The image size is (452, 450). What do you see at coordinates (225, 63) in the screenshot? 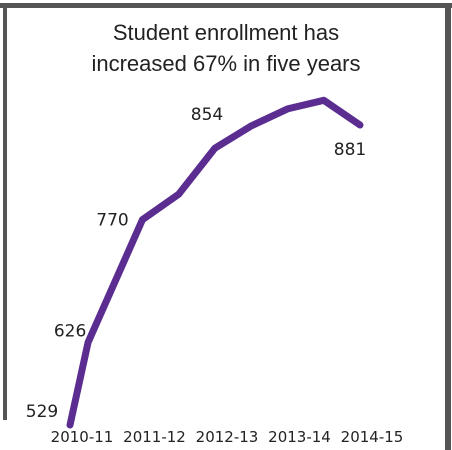
I see `chart-title-line-2: increased 67% in five years` at bounding box center [225, 63].